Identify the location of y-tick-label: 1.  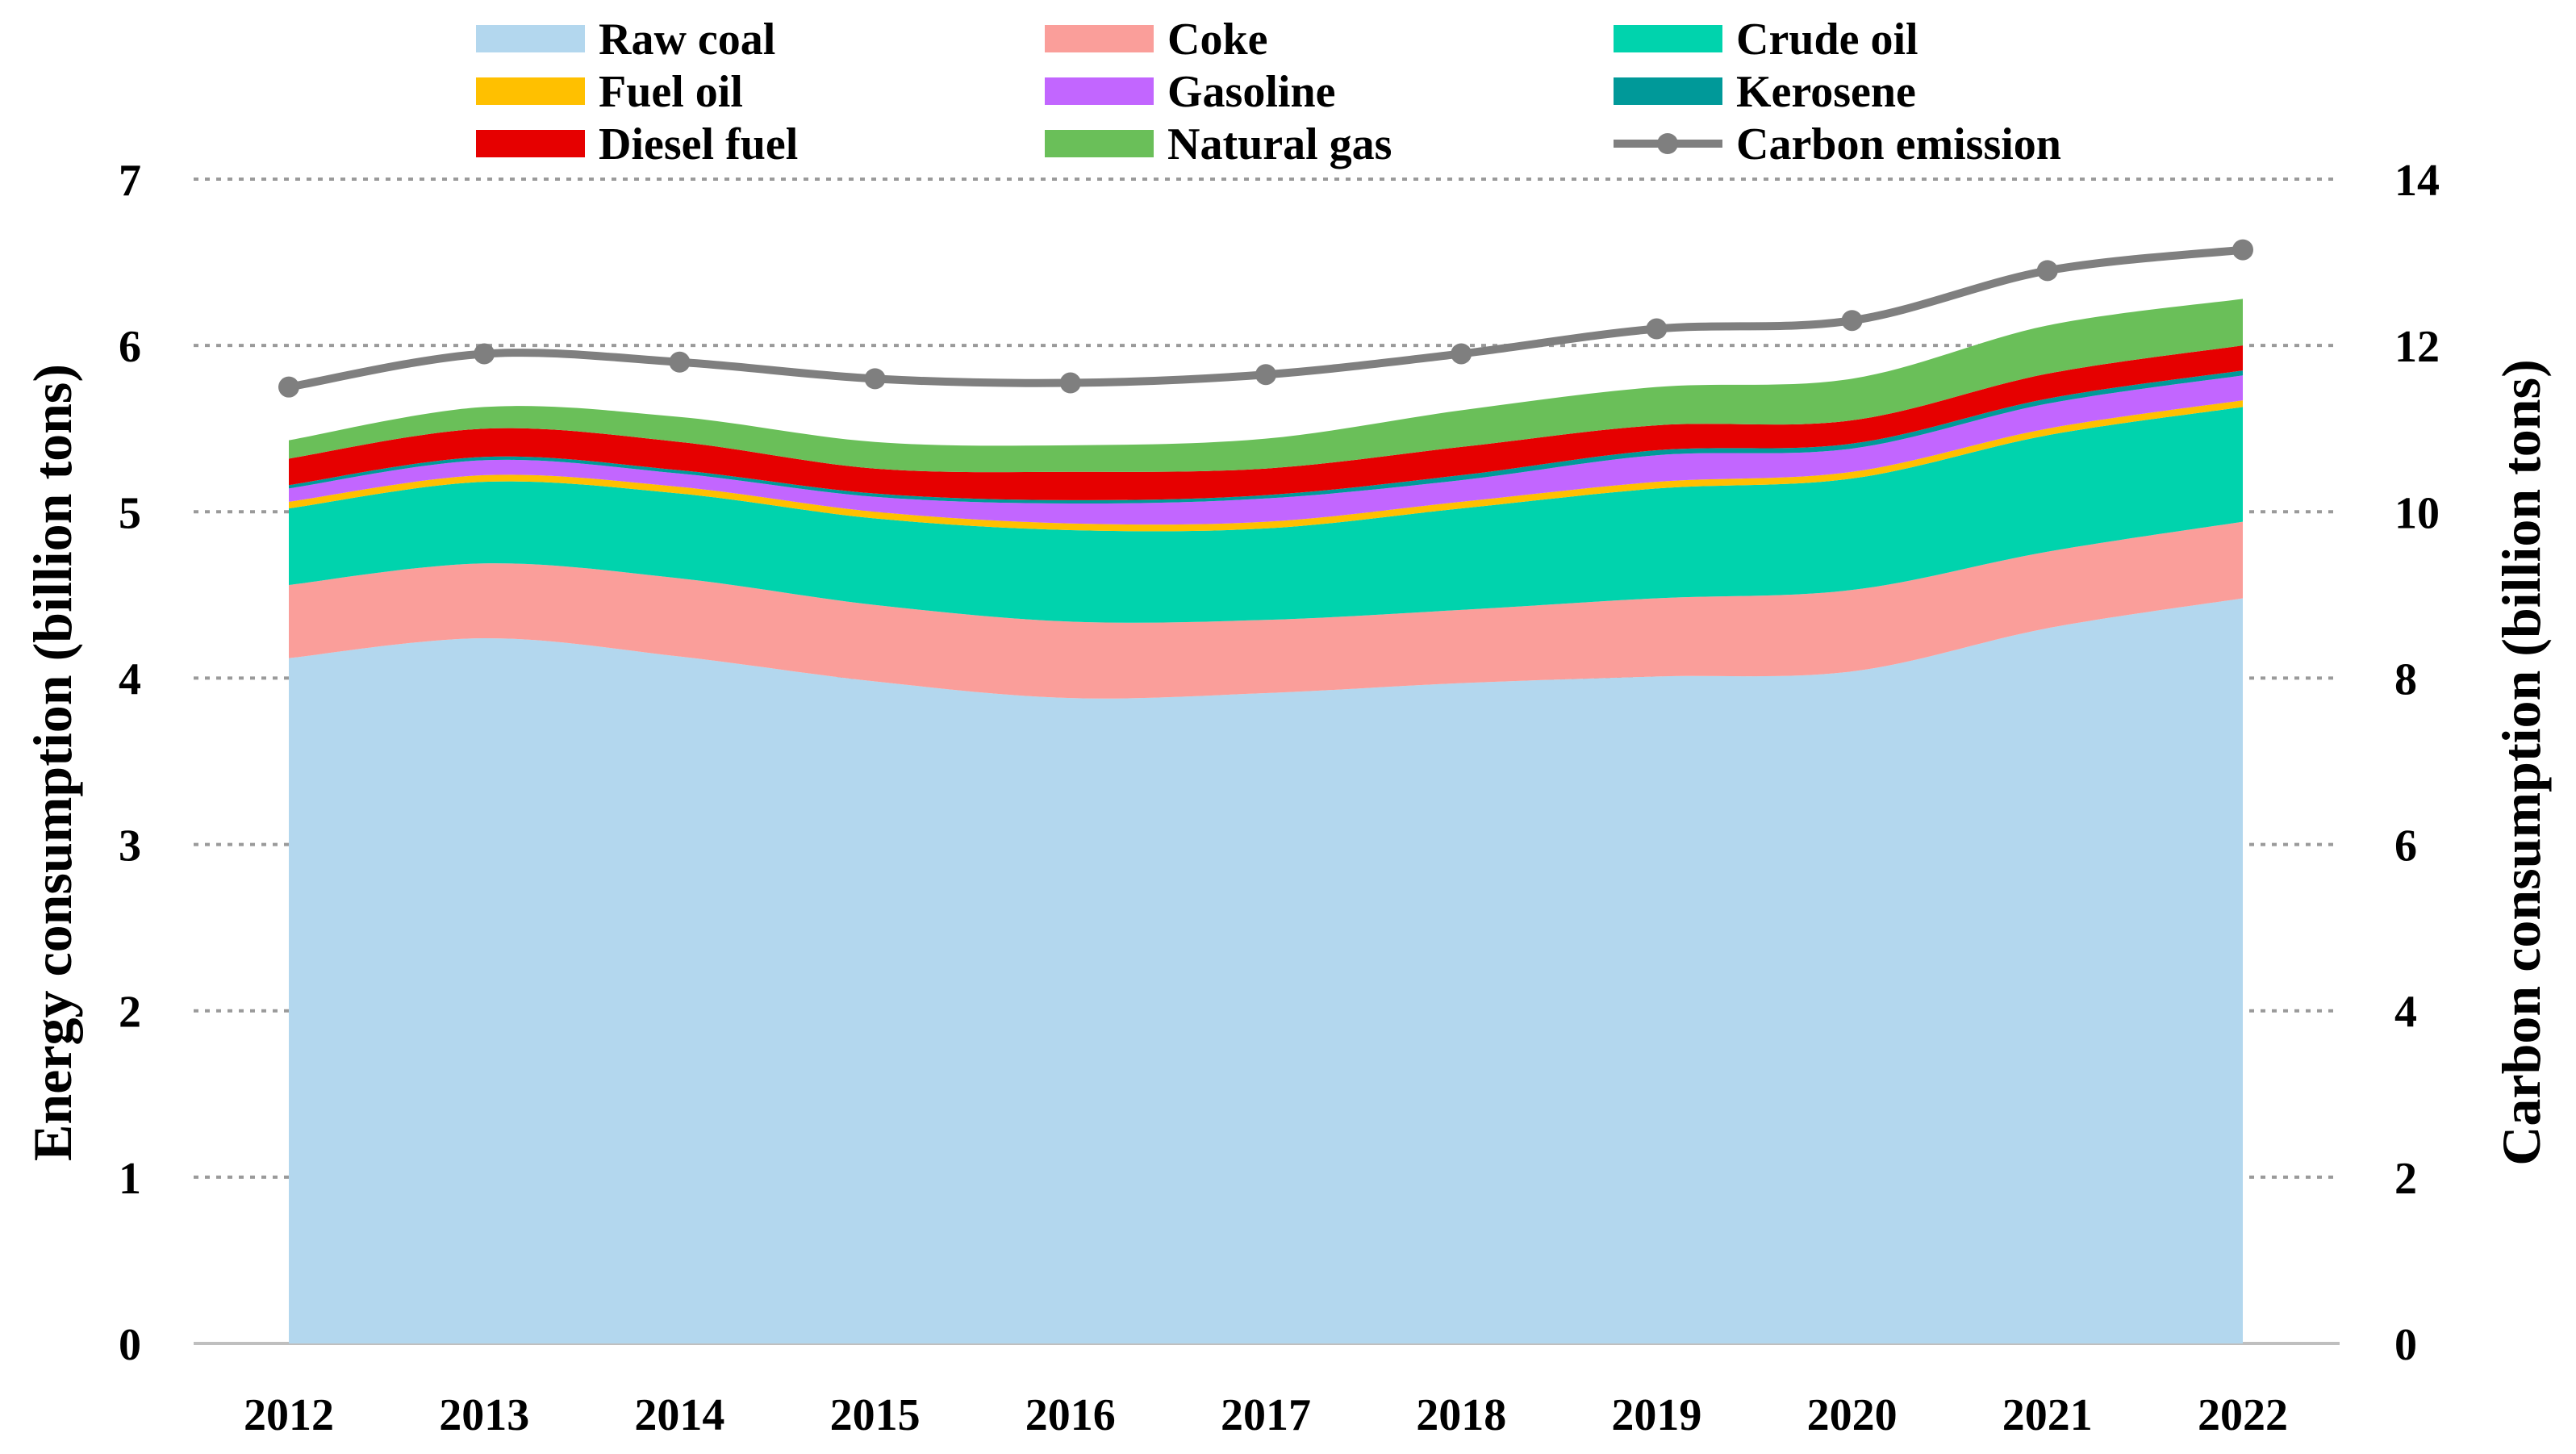
(130, 1179).